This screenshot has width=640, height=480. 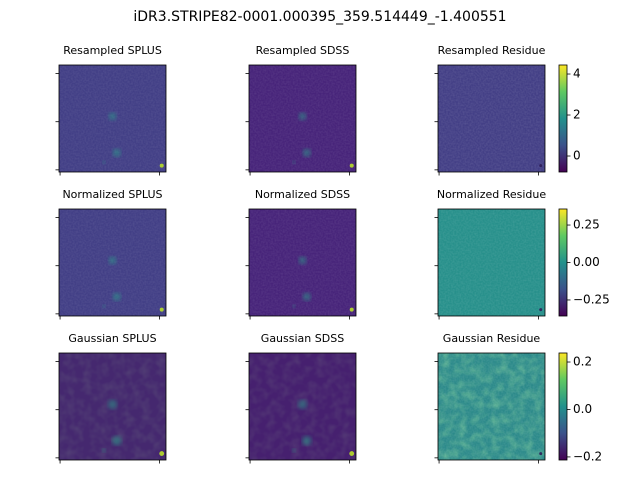 What do you see at coordinates (492, 50) in the screenshot?
I see `panel-title: Resampled Residue` at bounding box center [492, 50].